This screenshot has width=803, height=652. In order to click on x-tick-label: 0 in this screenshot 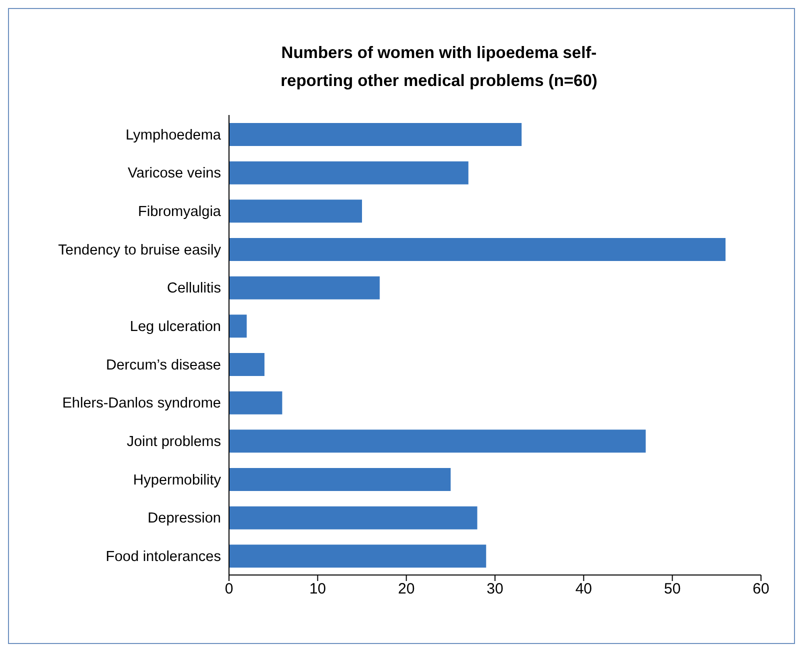, I will do `click(229, 589)`.